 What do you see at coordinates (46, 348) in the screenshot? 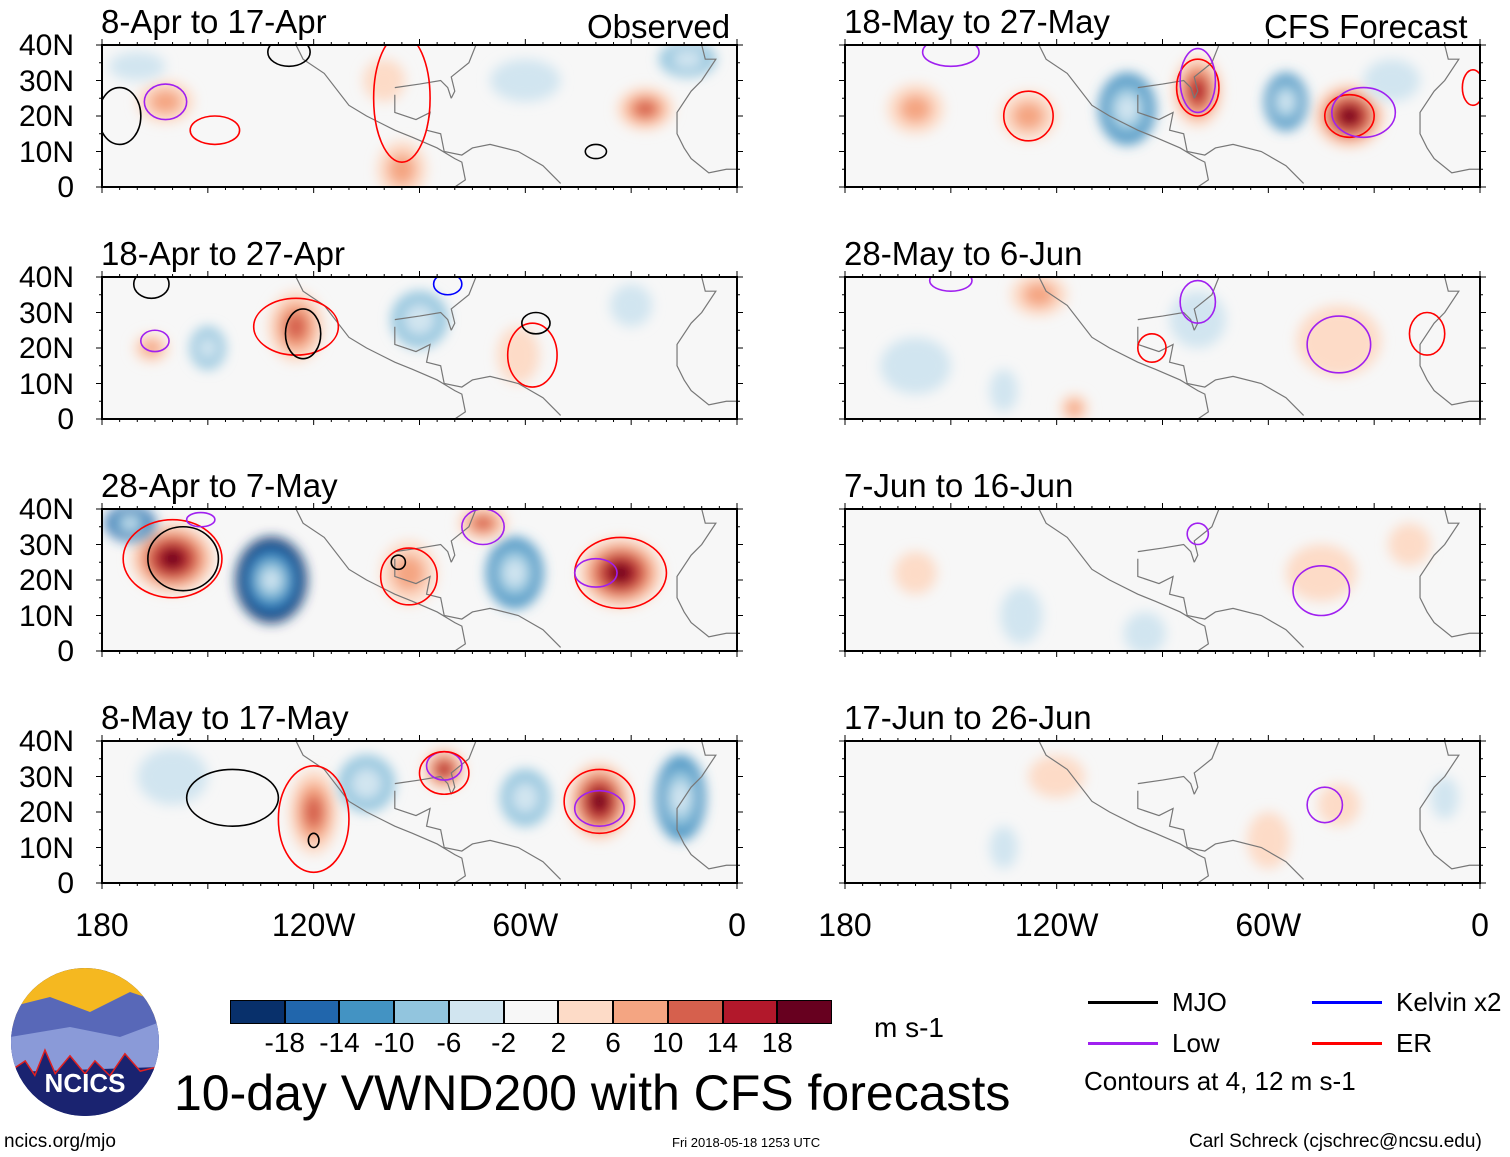
I see `lat-tick-label: 20N` at bounding box center [46, 348].